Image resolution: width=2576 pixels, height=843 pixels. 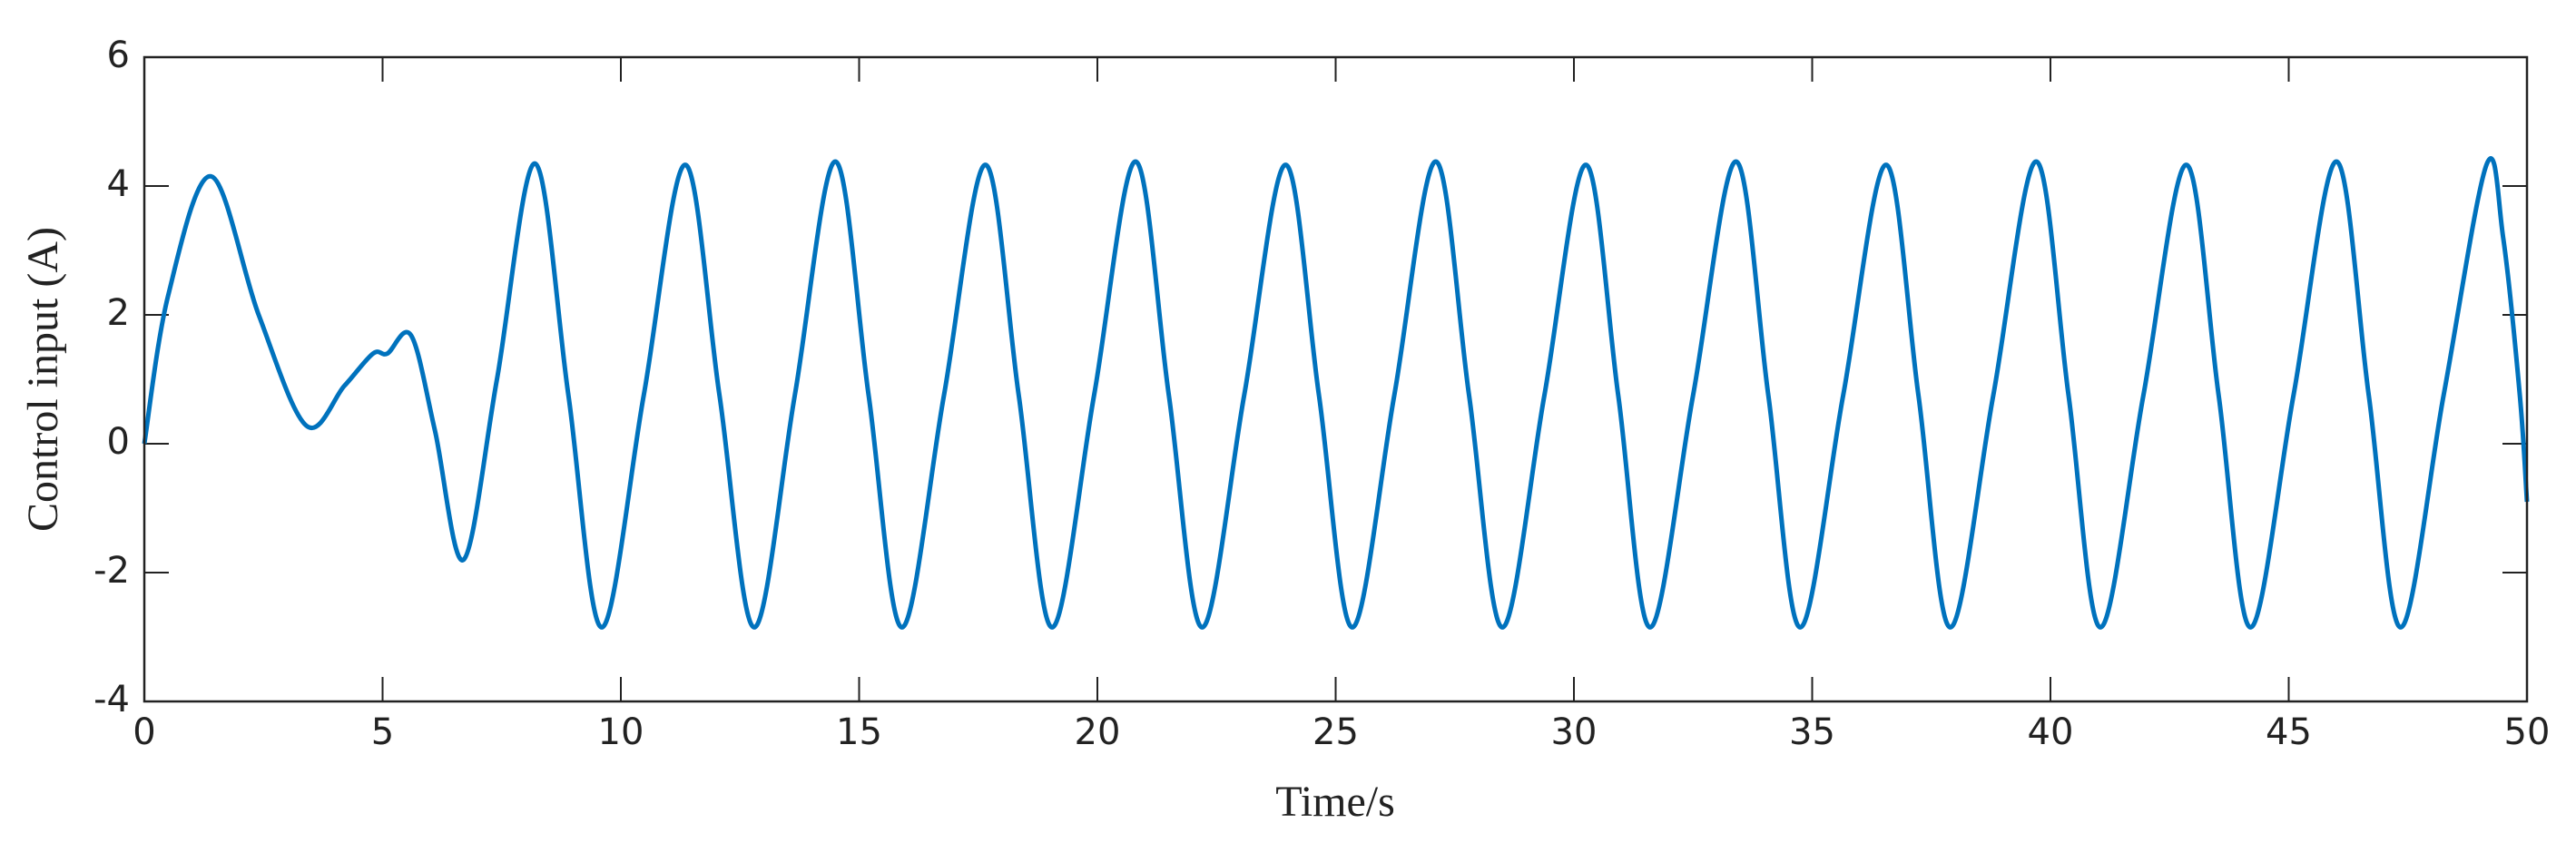 What do you see at coordinates (43, 379) in the screenshot?
I see `y-axis-label: Control input (A)` at bounding box center [43, 379].